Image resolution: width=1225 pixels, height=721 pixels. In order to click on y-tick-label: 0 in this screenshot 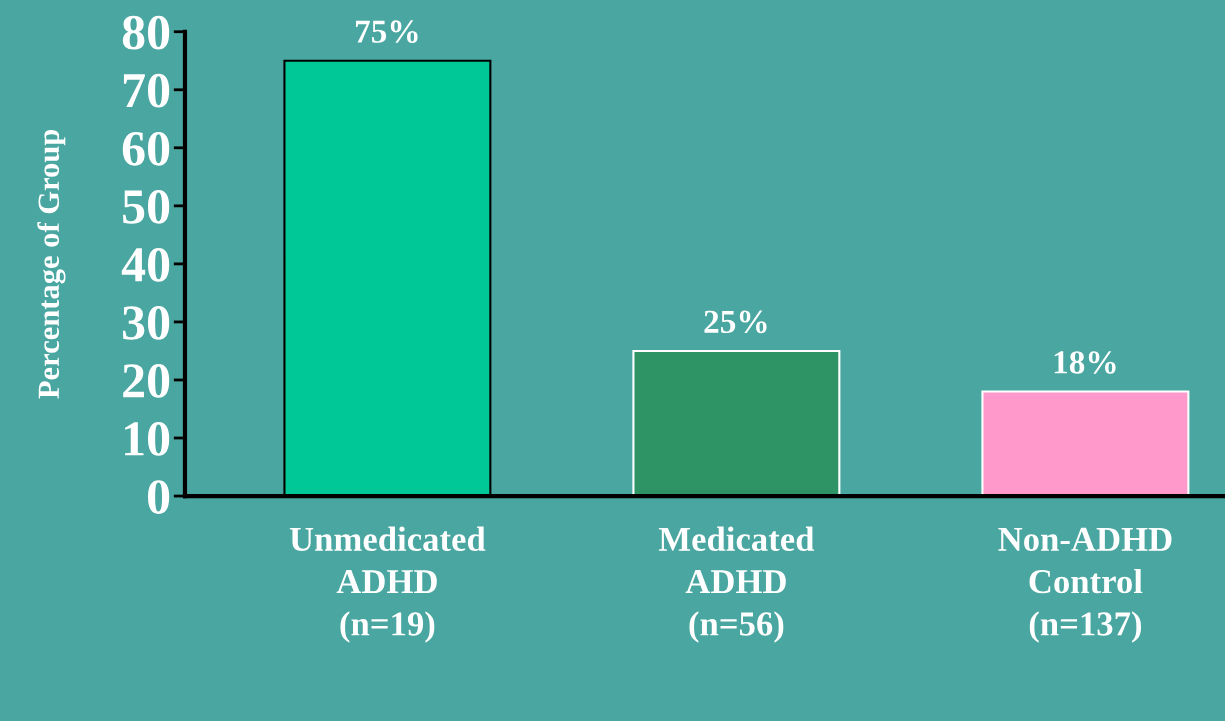, I will do `click(158, 497)`.